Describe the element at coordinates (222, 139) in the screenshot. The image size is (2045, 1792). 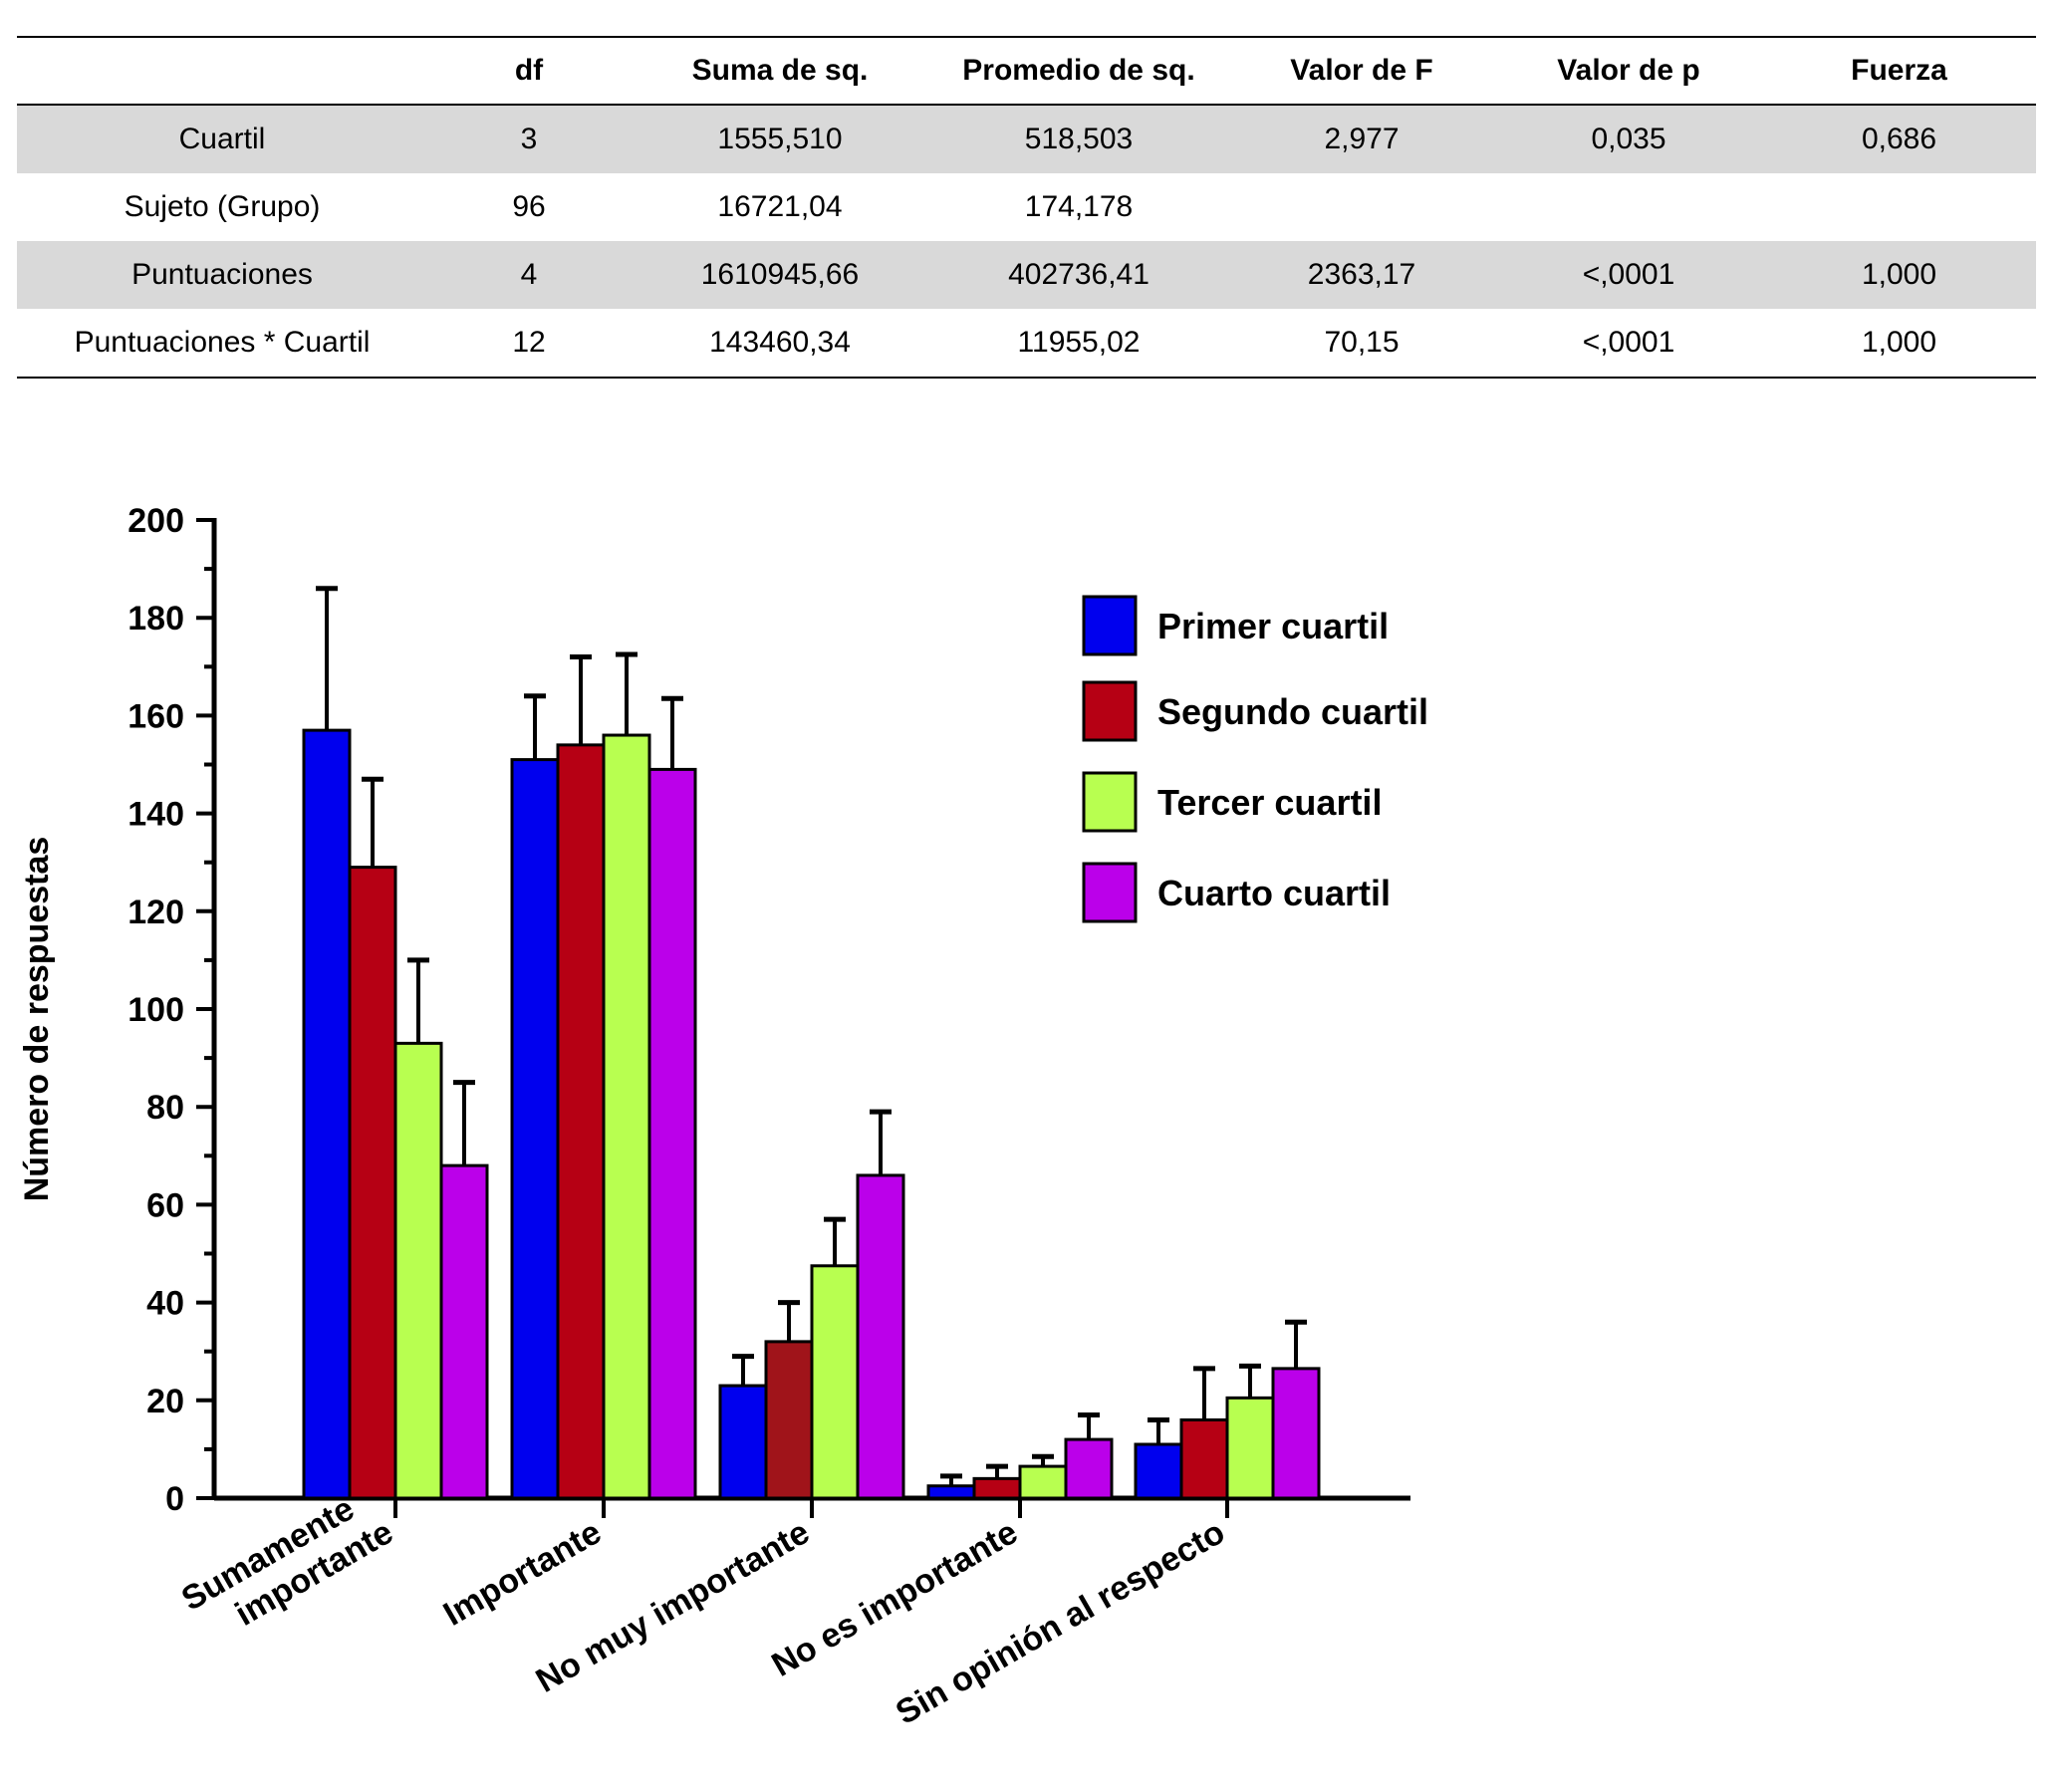
I see `table-cell: Cuartil` at that location.